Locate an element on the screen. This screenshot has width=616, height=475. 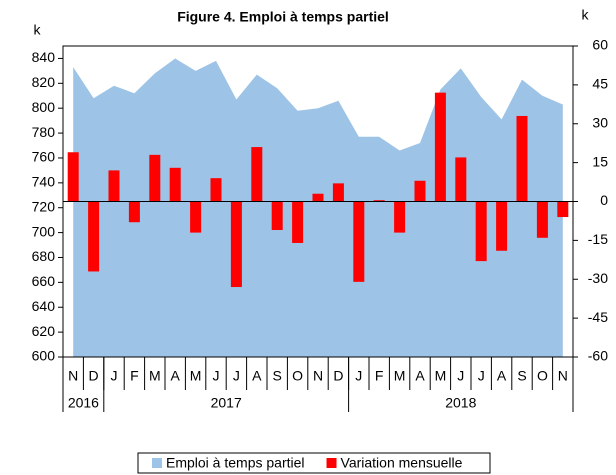
y2-tick-label: -60 is located at coordinates (598, 356).